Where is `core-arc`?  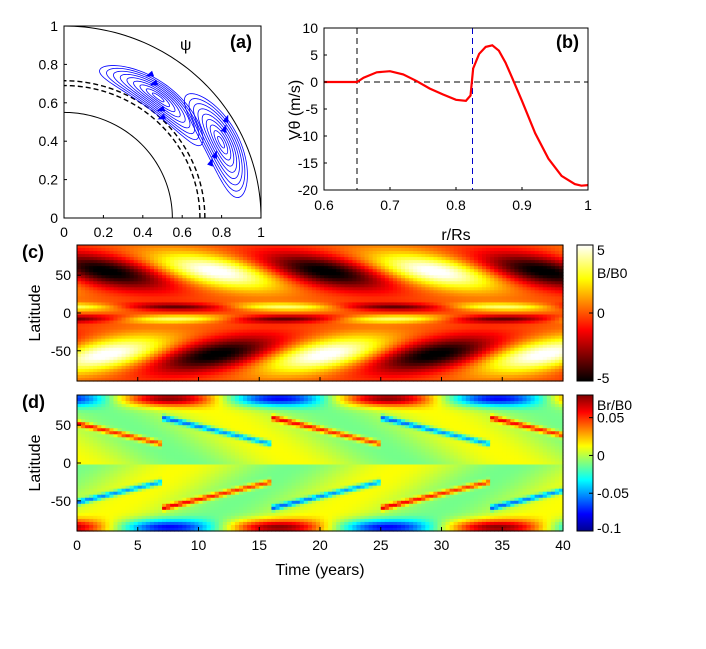
core-arc is located at coordinates (118, 164).